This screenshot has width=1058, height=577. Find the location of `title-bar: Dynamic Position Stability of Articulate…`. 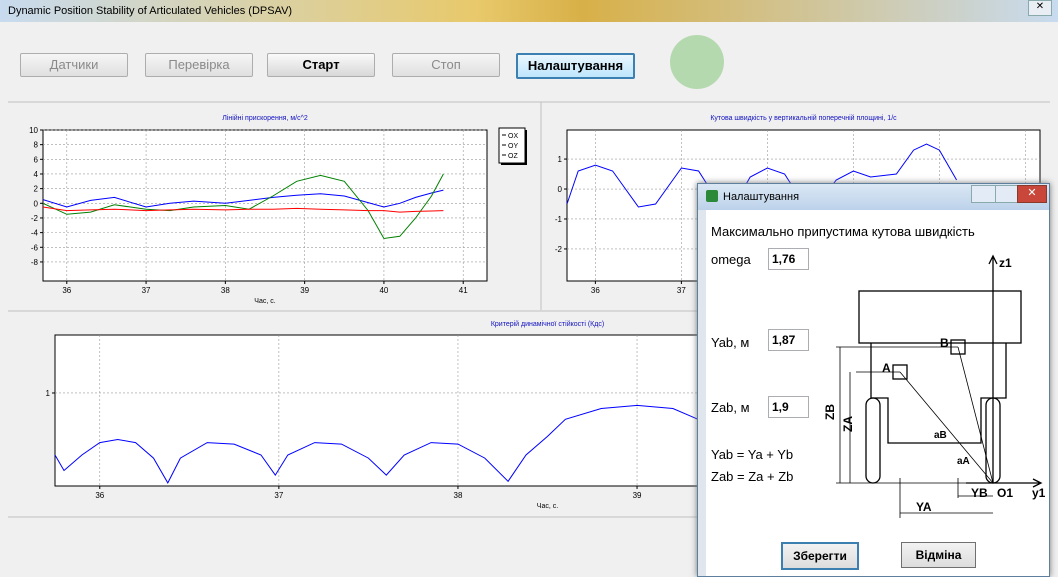

title-bar: Dynamic Position Stability of Articulate… is located at coordinates (529, 11).